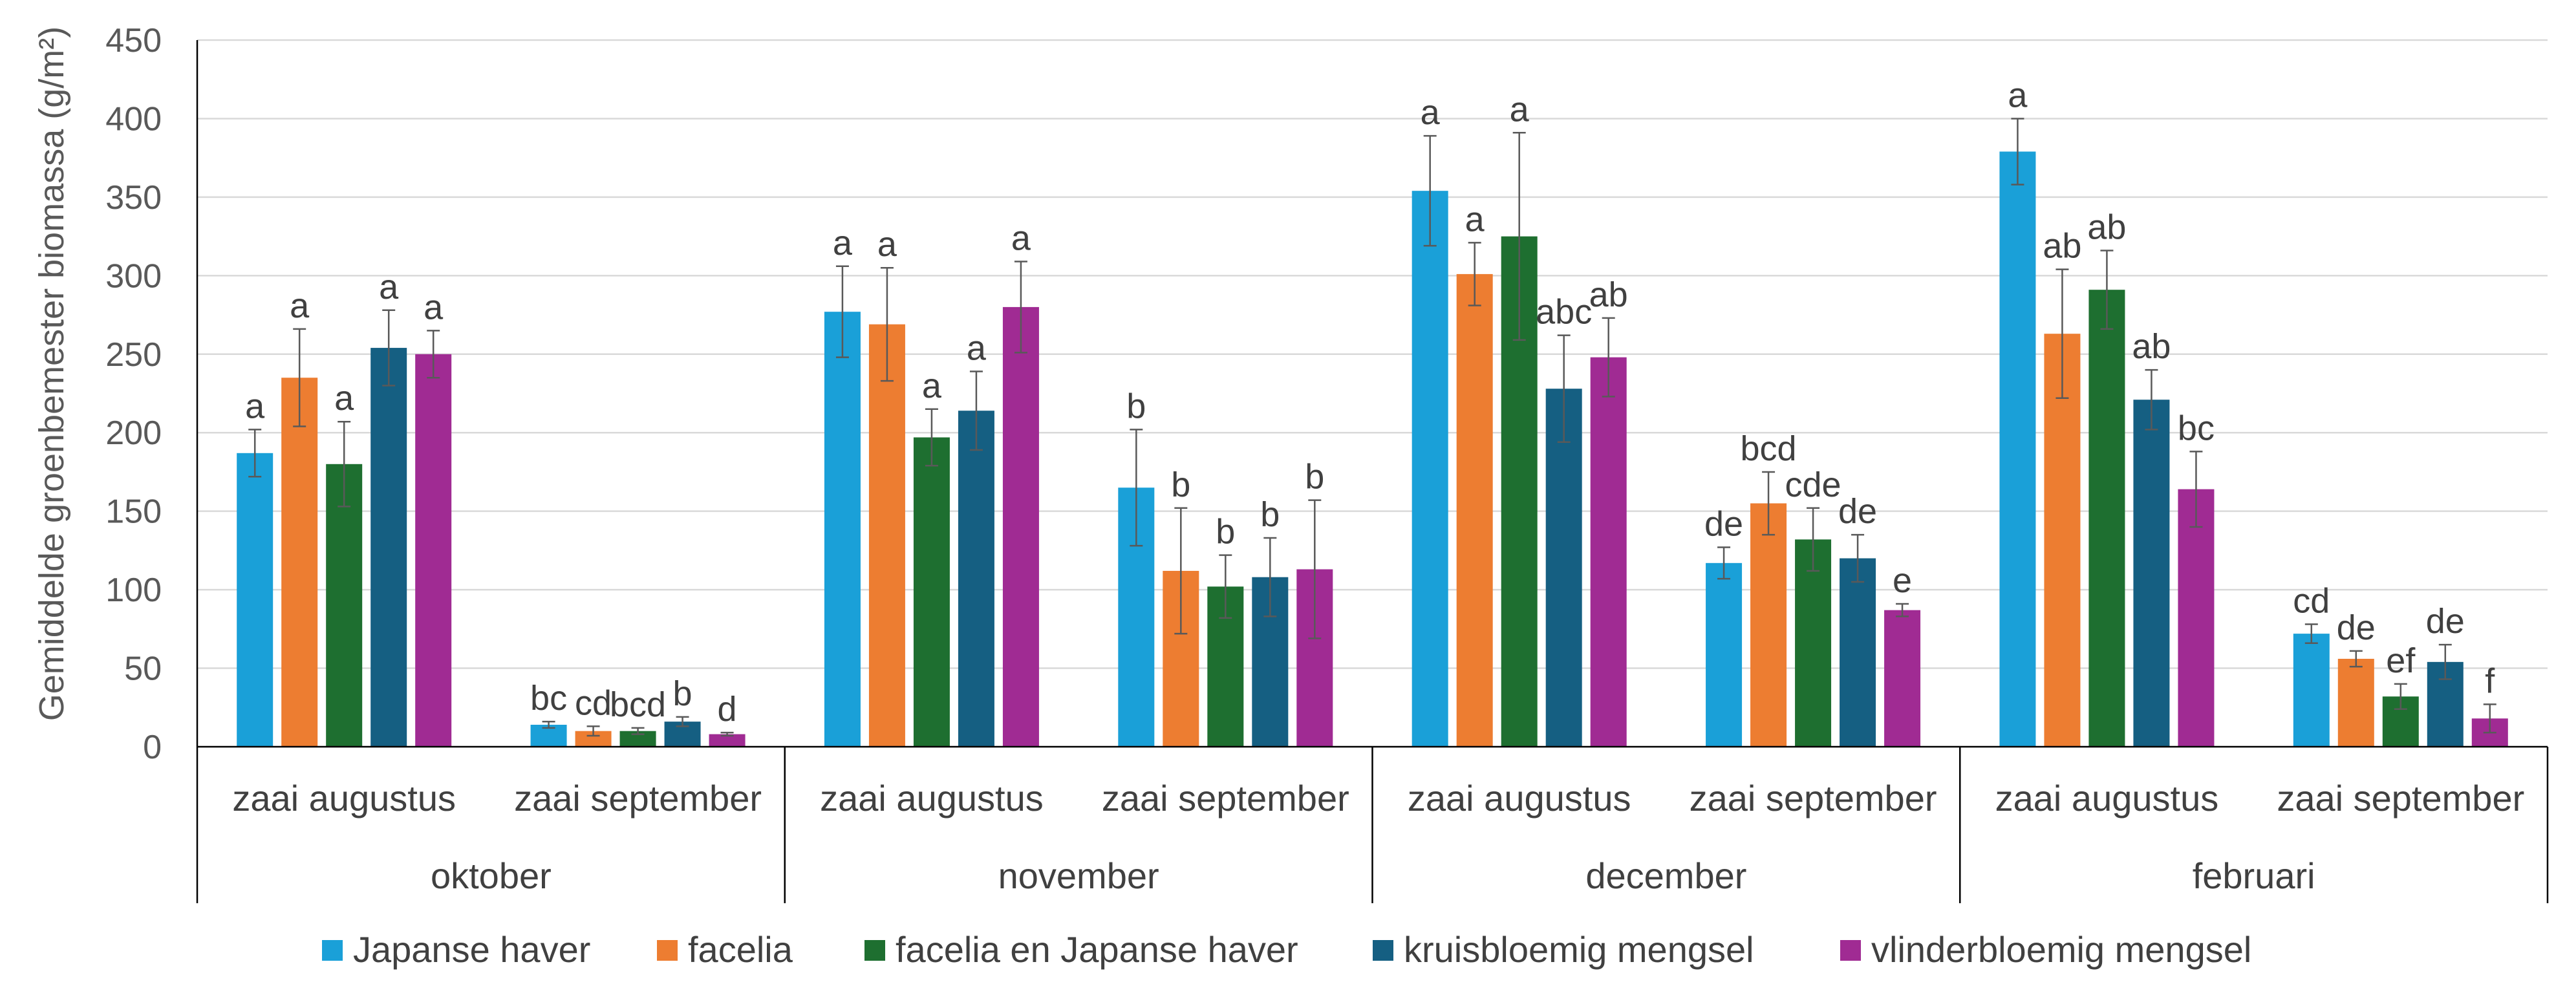 This screenshot has width=2576, height=1006. Describe the element at coordinates (1097, 949) in the screenshot. I see `legend-label: facelia en Japanse haver` at that location.